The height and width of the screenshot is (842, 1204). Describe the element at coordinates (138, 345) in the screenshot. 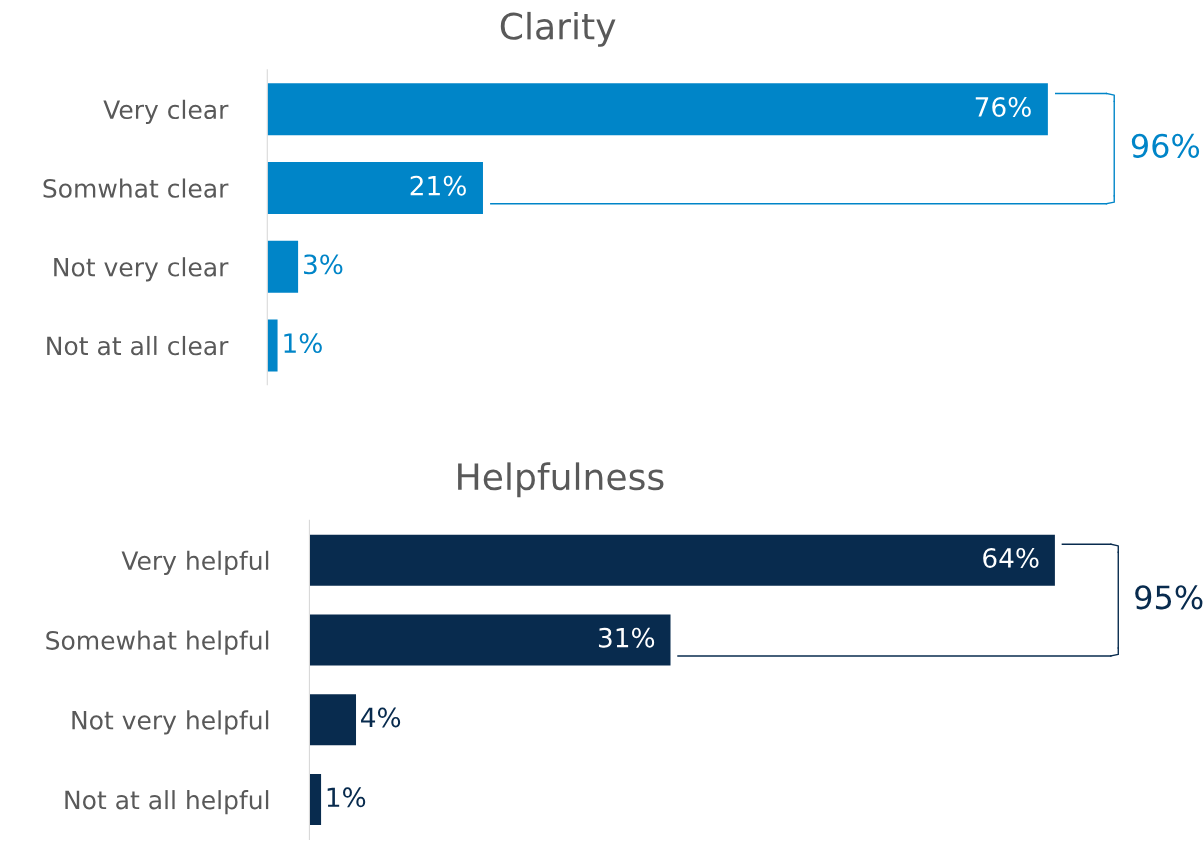

I see `y-tick-label: Not at all clear` at that location.